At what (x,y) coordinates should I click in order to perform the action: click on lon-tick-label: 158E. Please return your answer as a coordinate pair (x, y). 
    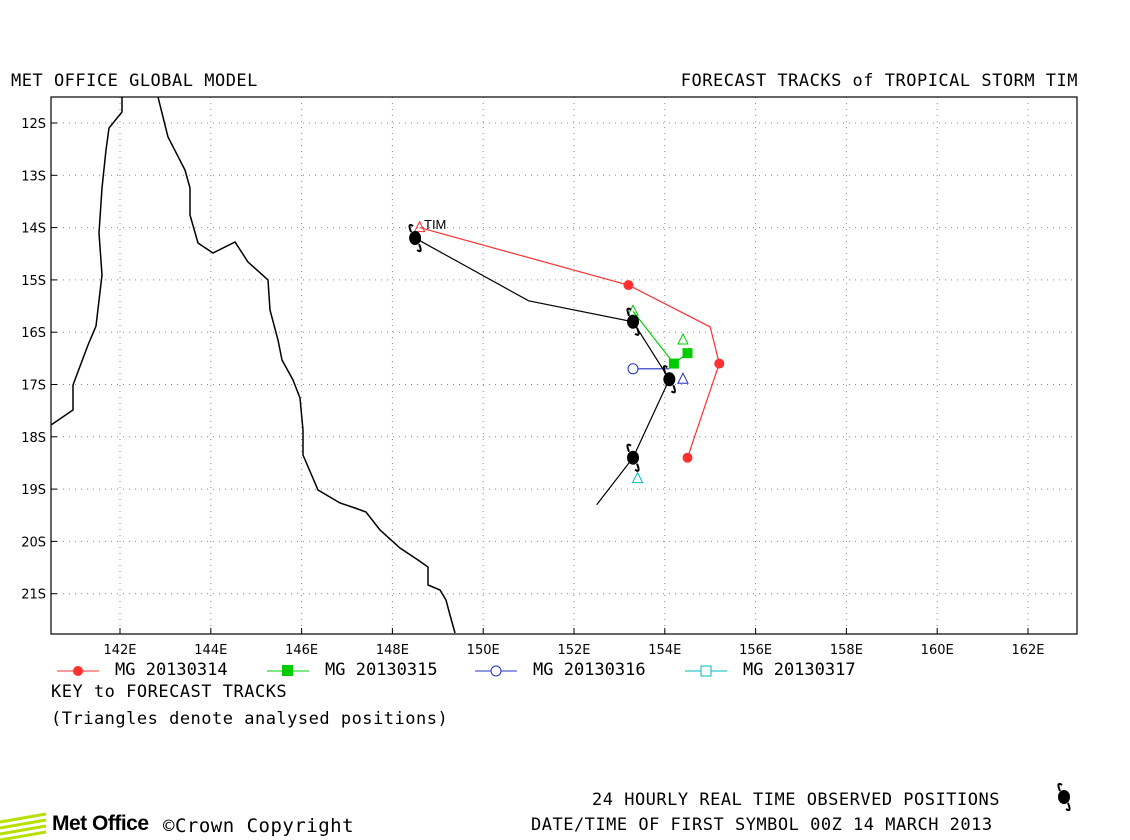
    Looking at the image, I should click on (846, 650).